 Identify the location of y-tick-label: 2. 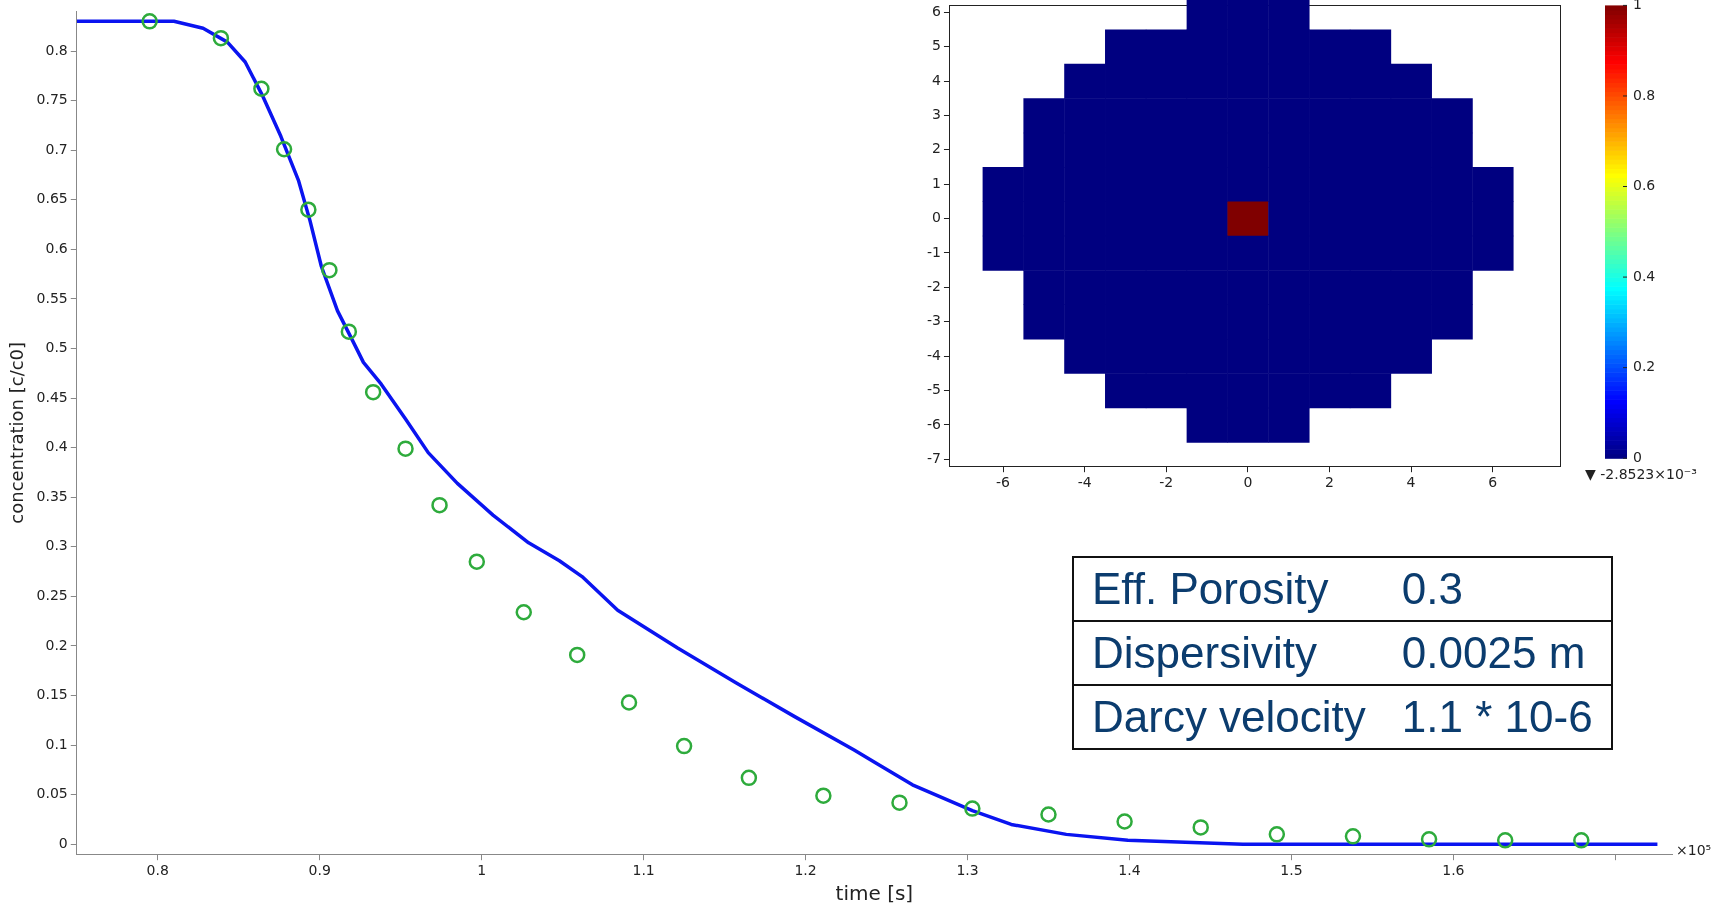
(936, 148).